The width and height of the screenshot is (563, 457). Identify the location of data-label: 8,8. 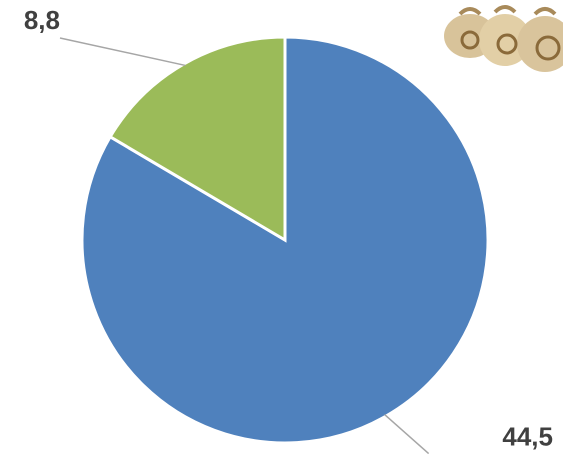
(42, 20).